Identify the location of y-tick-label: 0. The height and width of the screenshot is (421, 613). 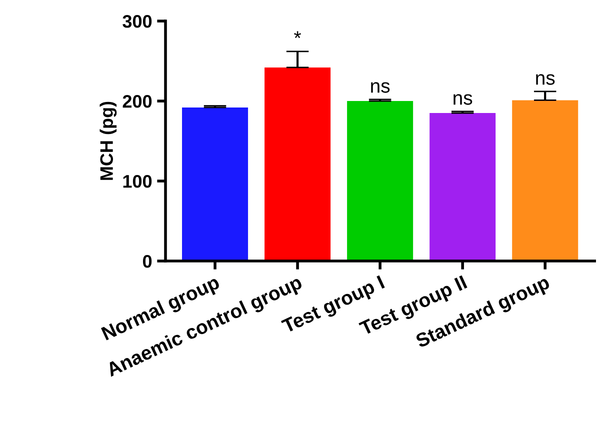
(147, 261).